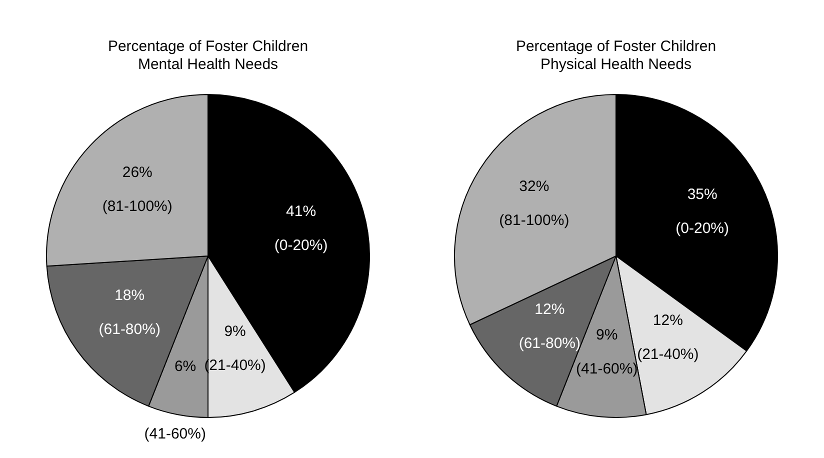 This screenshot has width=824, height=458. Describe the element at coordinates (185, 367) in the screenshot. I see `data-label: 6%` at that location.